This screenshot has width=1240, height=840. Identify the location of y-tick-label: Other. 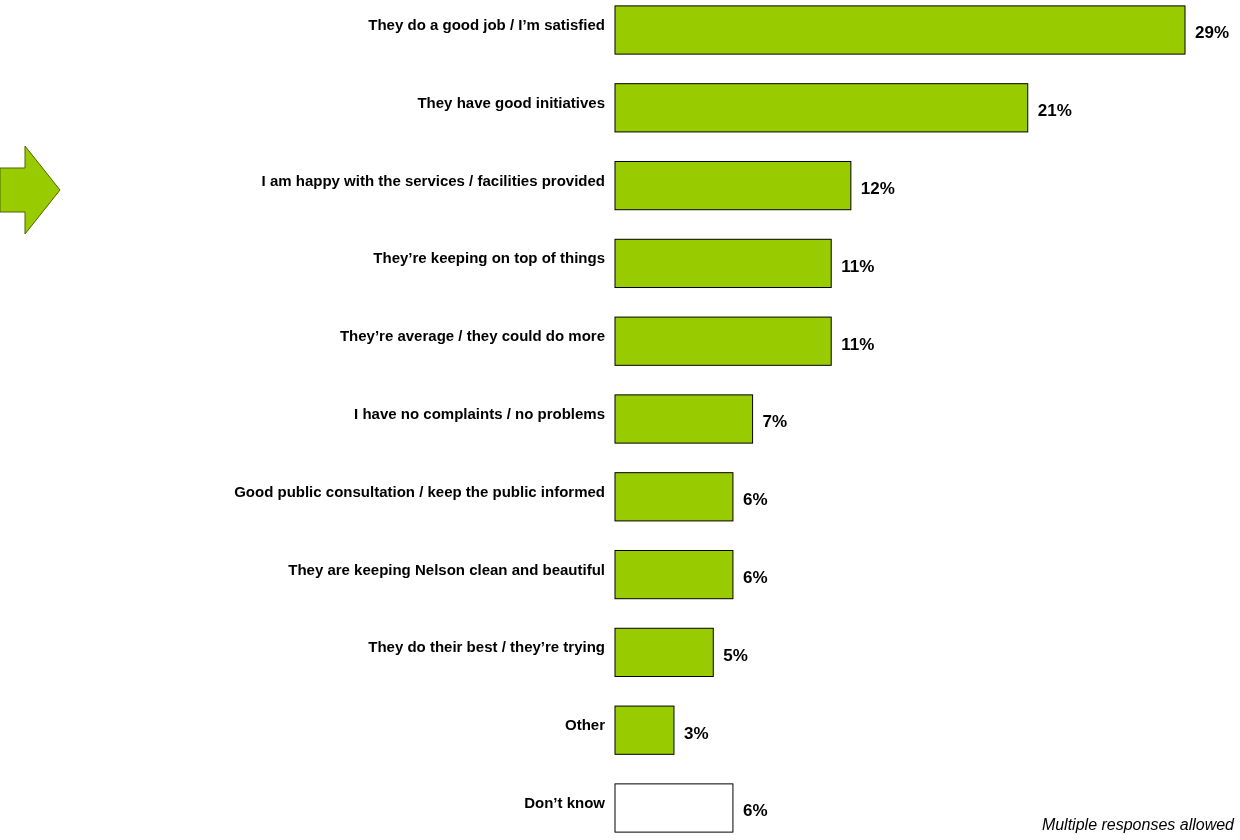
(585, 725).